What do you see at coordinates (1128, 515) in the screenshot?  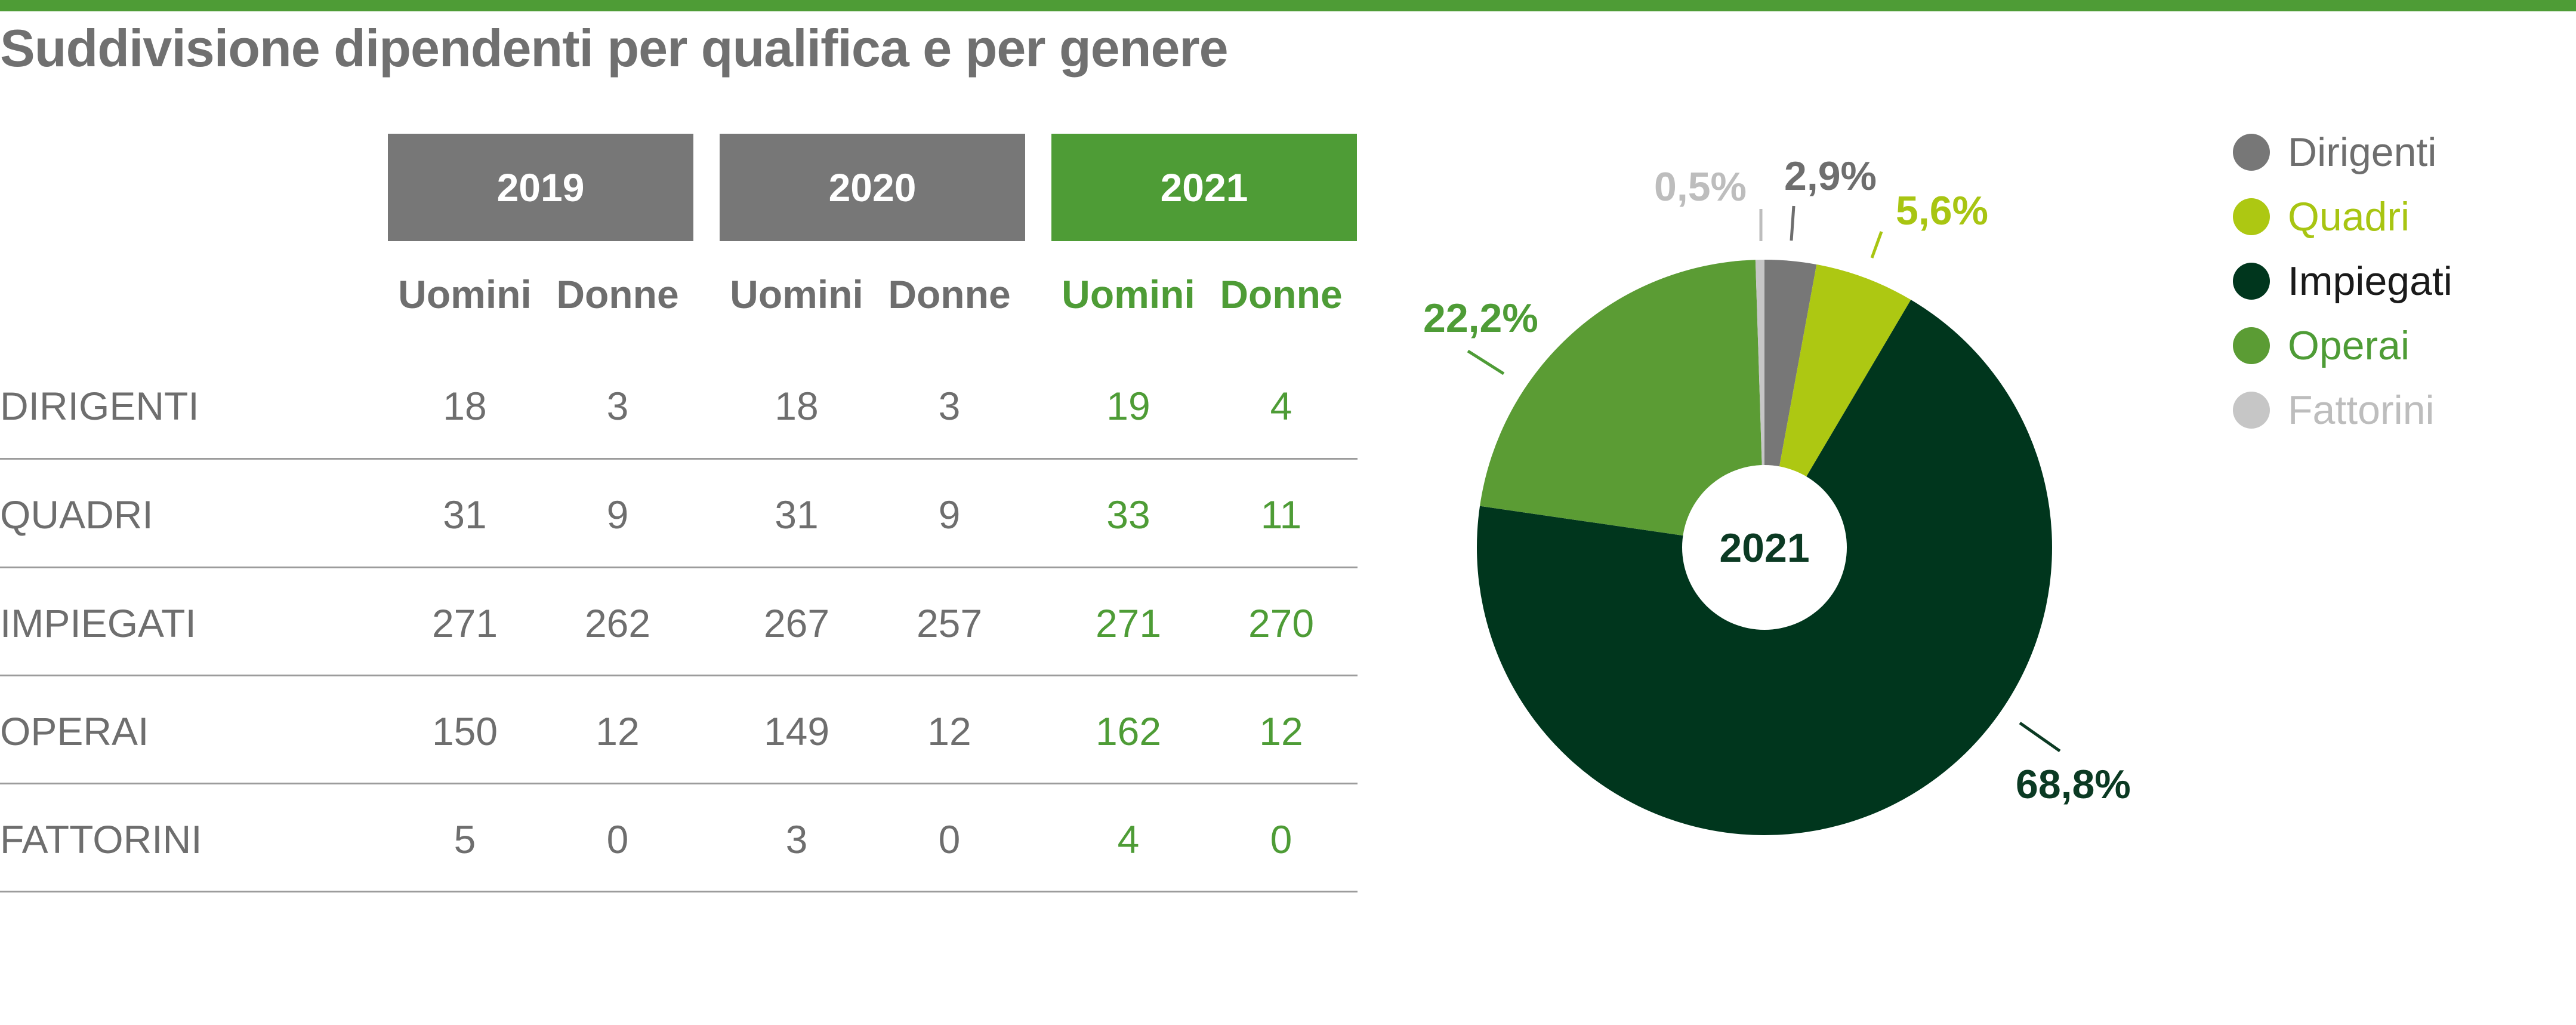 I see `table-cell: 33` at bounding box center [1128, 515].